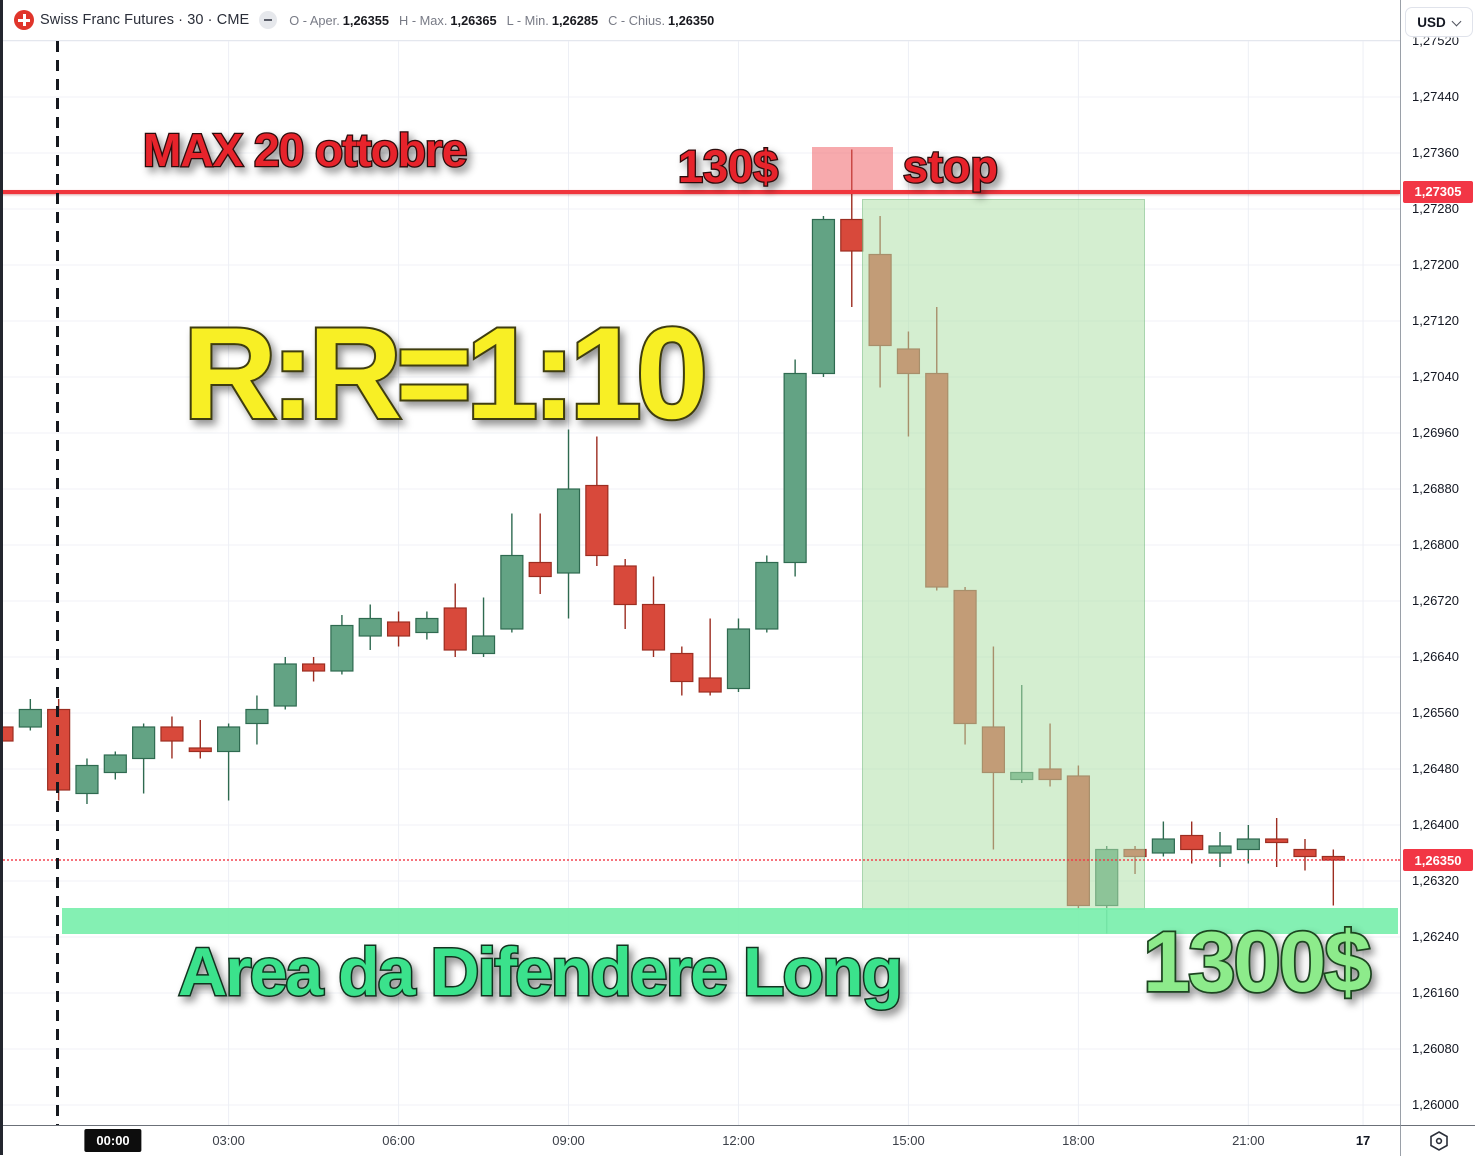  What do you see at coordinates (1435, 544) in the screenshot?
I see `price-tick-label: 1,26800` at bounding box center [1435, 544].